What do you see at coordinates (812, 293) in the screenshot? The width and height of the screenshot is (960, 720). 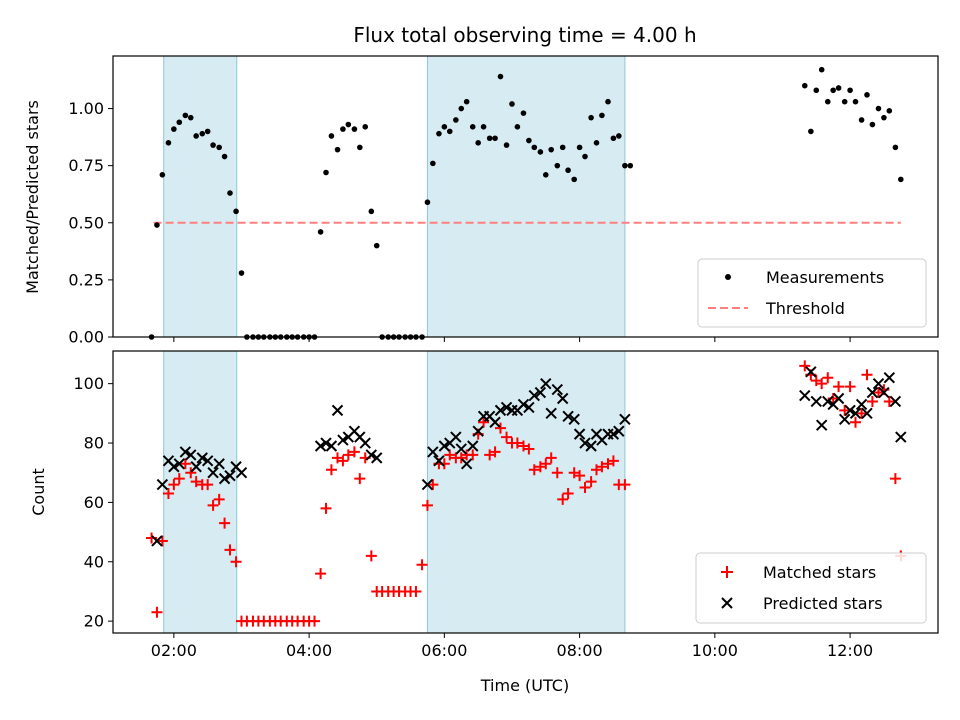 I see `ratio-legend: Measurements Threshold` at bounding box center [812, 293].